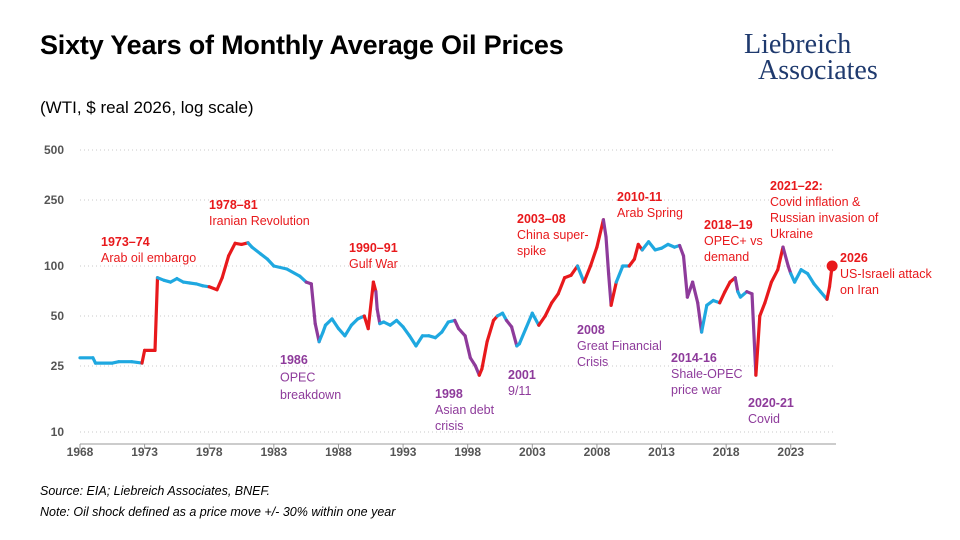 The image size is (960, 540). Describe the element at coordinates (144, 452) in the screenshot. I see `x-tick-label: 1973` at that location.